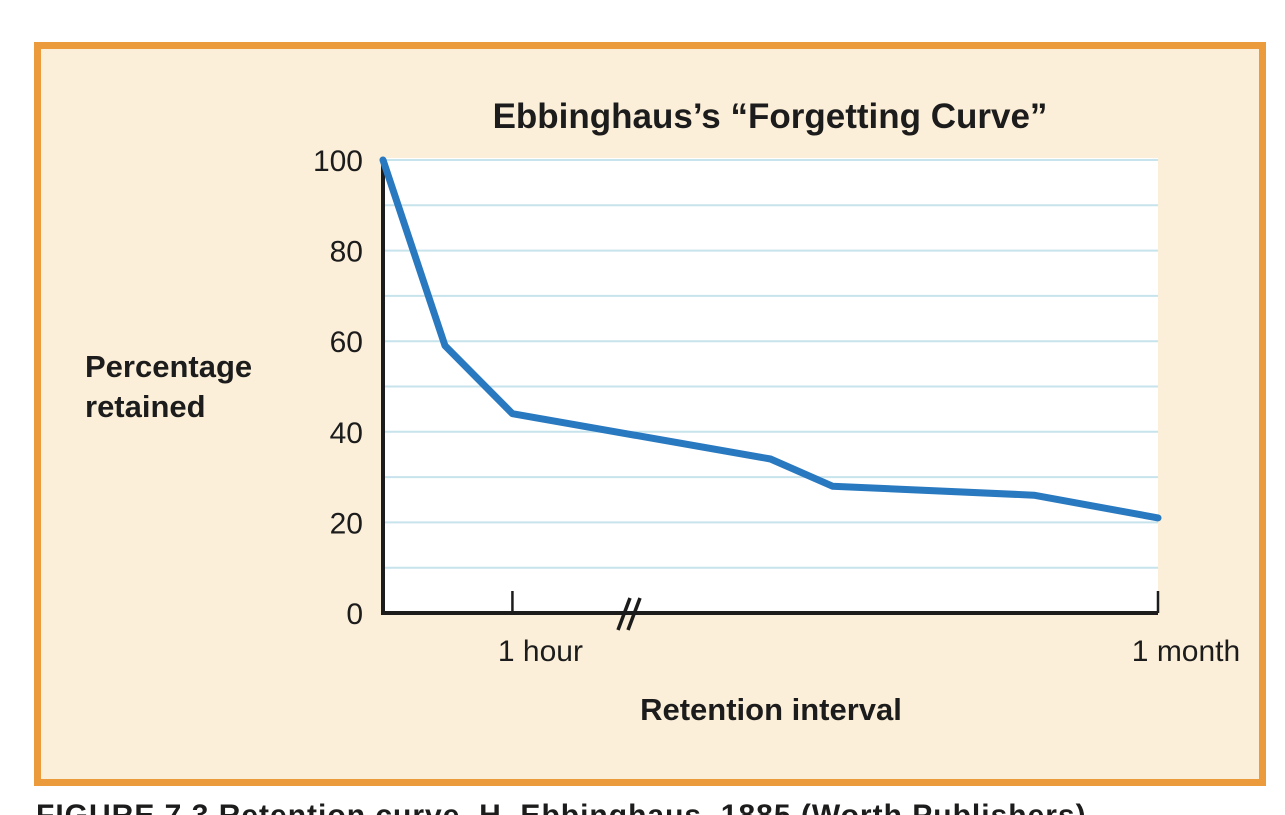  I want to click on y-tick-label: 20, so click(346, 523).